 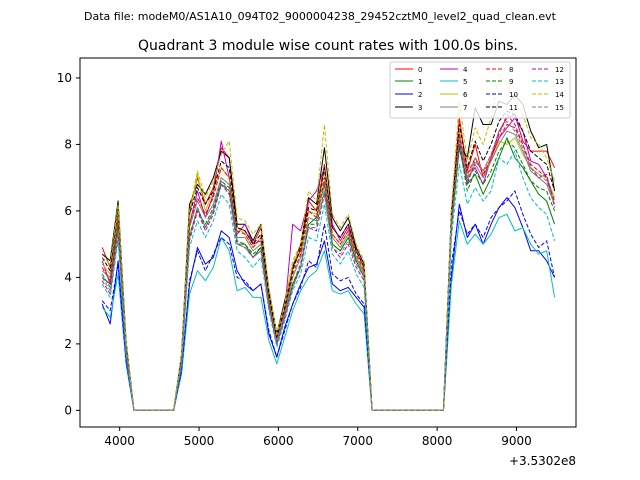 What do you see at coordinates (318, 437) in the screenshot?
I see `x-axis: 4000 5000 6000 7000 8000 9000` at bounding box center [318, 437].